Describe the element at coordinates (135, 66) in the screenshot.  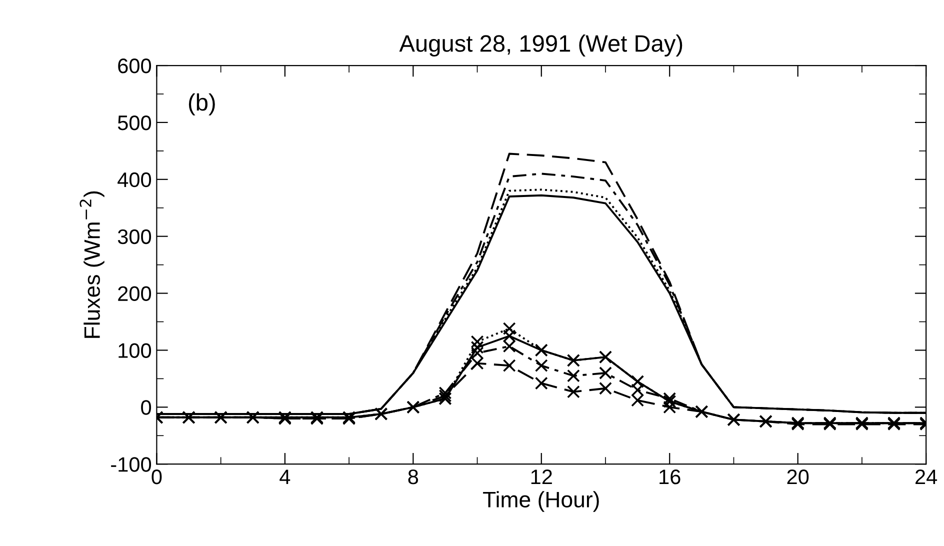
I see `y-tick-label: 600` at that location.